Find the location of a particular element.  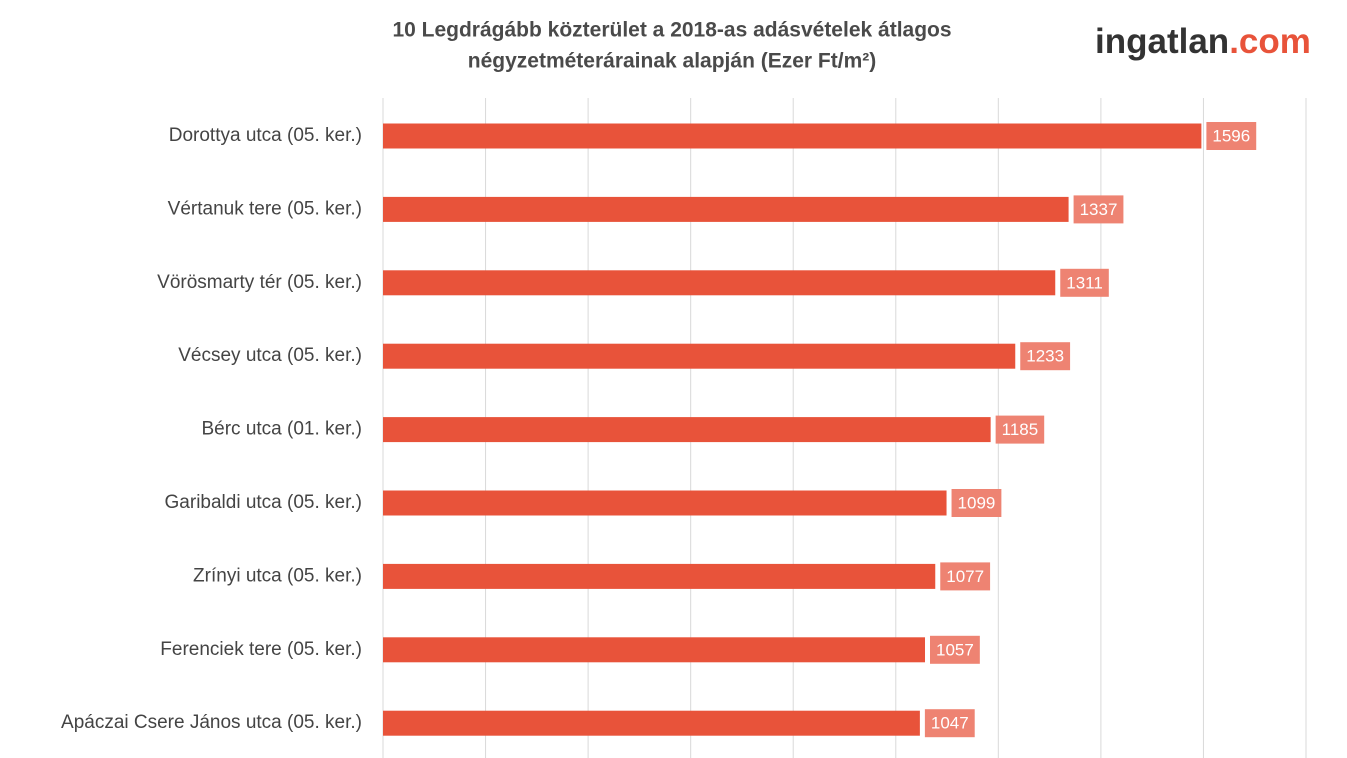

y-tick-label: Apáczai Csere János utca (05. ker.) is located at coordinates (211, 722).